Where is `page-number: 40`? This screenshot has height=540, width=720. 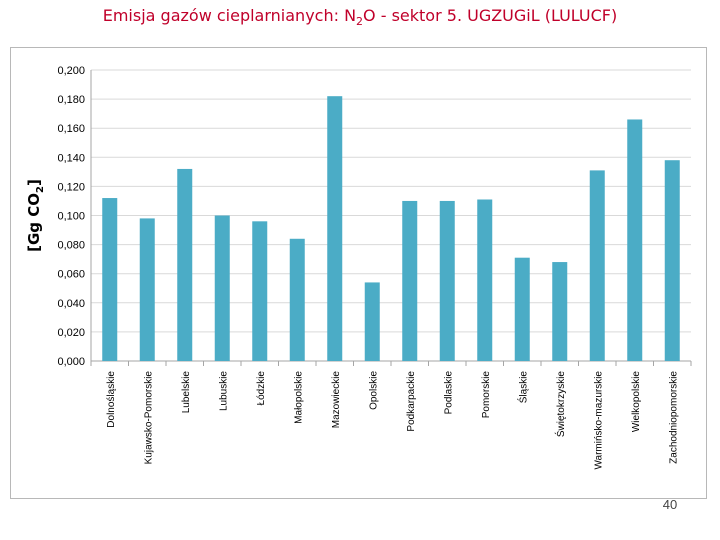
page-number: 40 is located at coordinates (670, 504).